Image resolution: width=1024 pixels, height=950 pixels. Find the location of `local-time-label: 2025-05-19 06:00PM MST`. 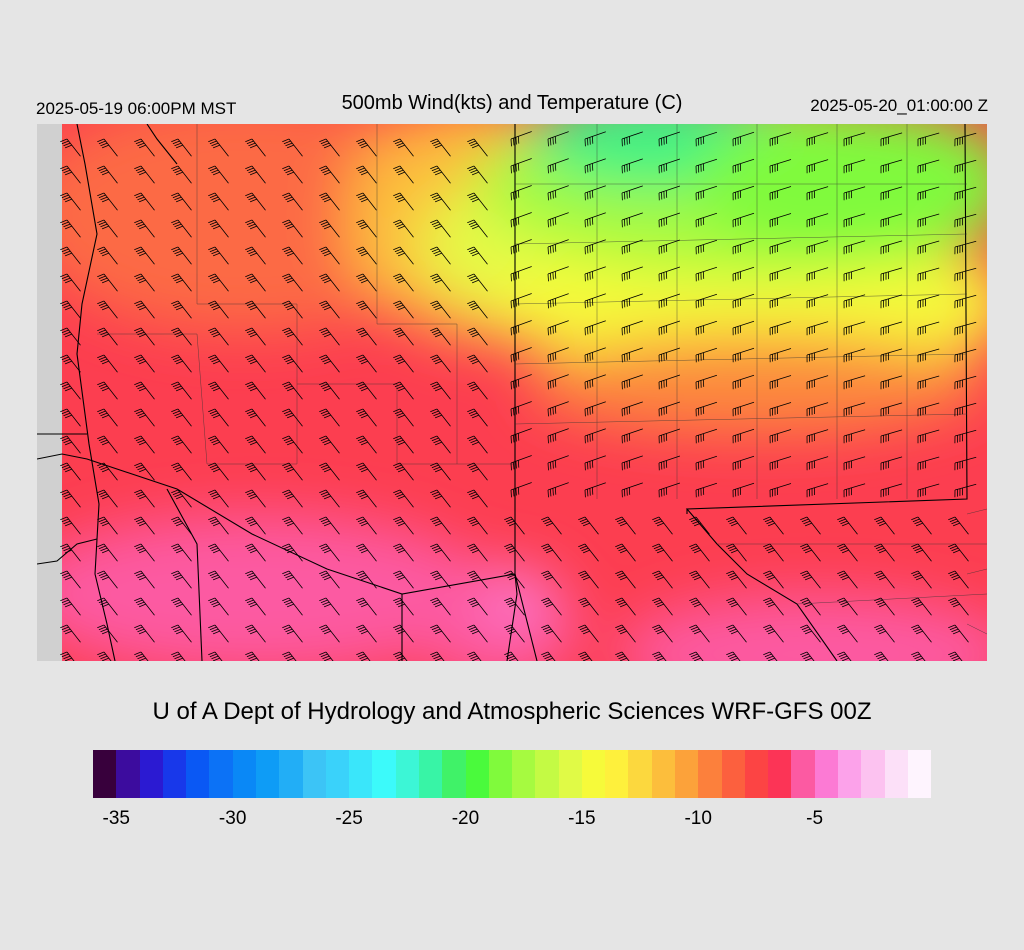

local-time-label: 2025-05-19 06:00PM MST is located at coordinates (136, 108).